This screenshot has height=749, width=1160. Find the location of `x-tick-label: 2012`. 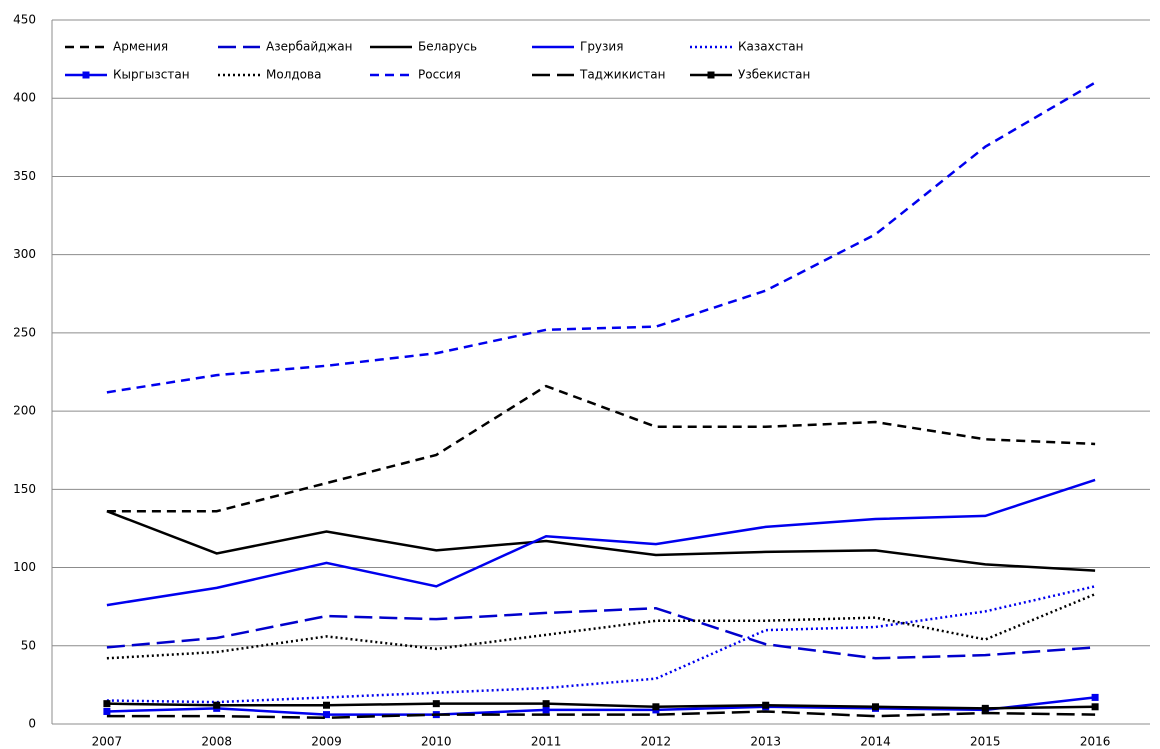

x-tick-label: 2012 is located at coordinates (656, 742).